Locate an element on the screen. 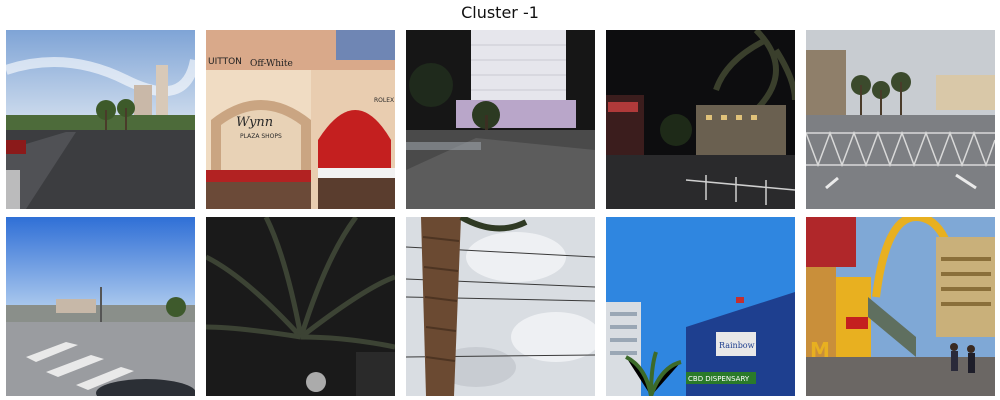  store-sign-text: Wynn is located at coordinates (254, 122).